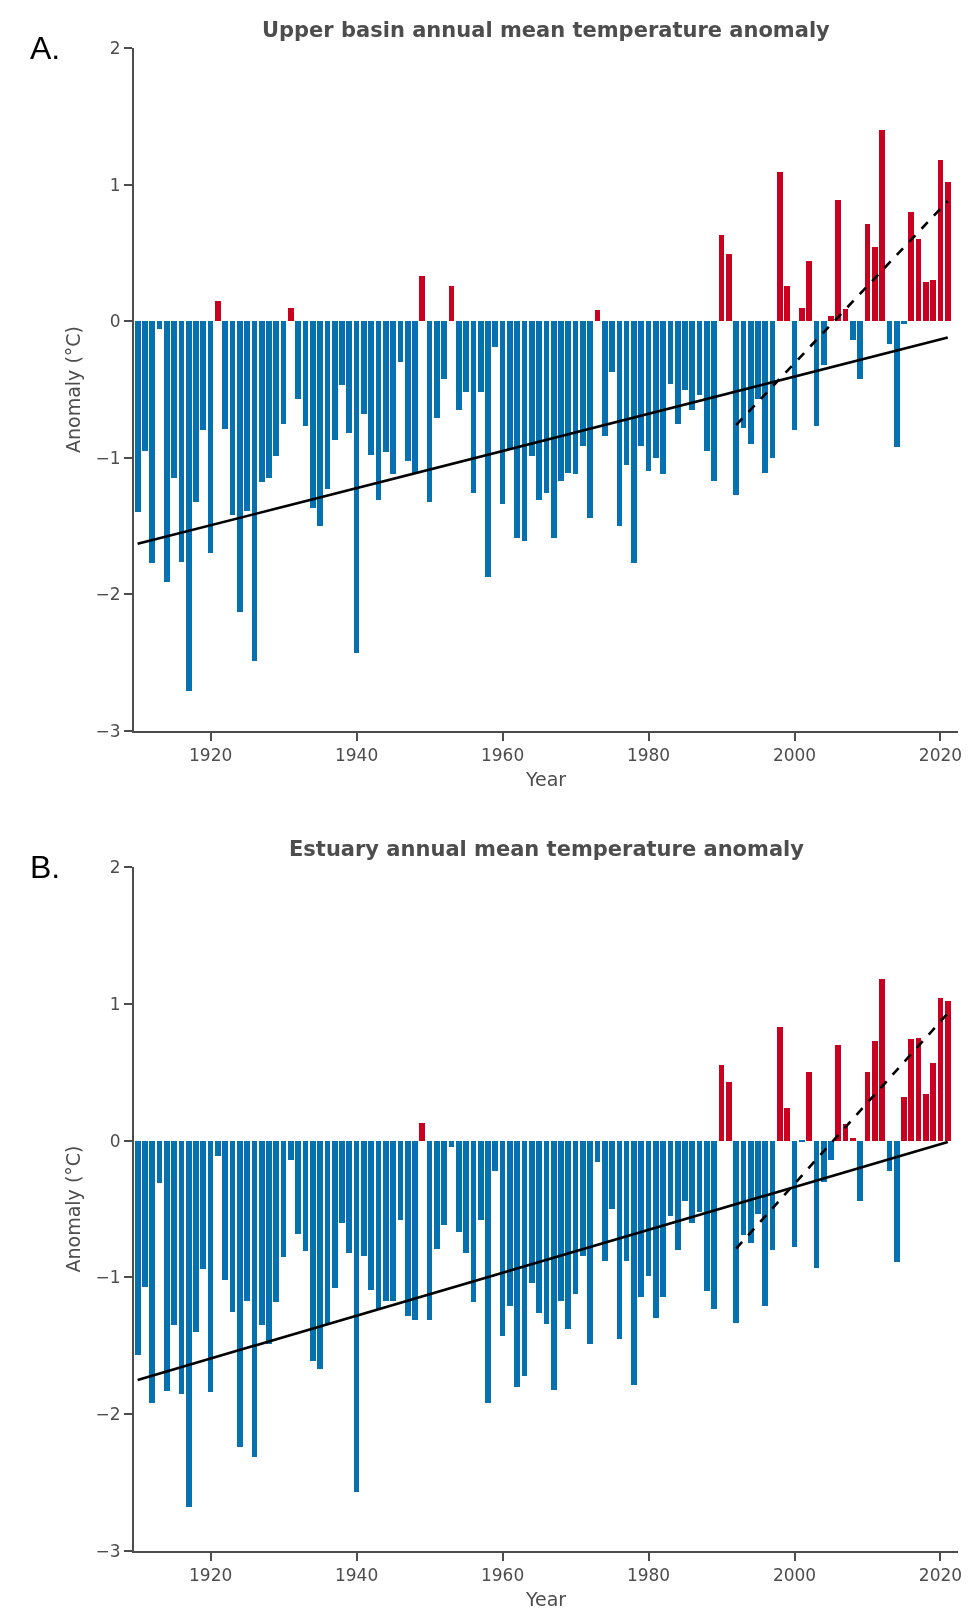  I want to click on y-axis-title: Anomaly (°C), so click(72, 1209).